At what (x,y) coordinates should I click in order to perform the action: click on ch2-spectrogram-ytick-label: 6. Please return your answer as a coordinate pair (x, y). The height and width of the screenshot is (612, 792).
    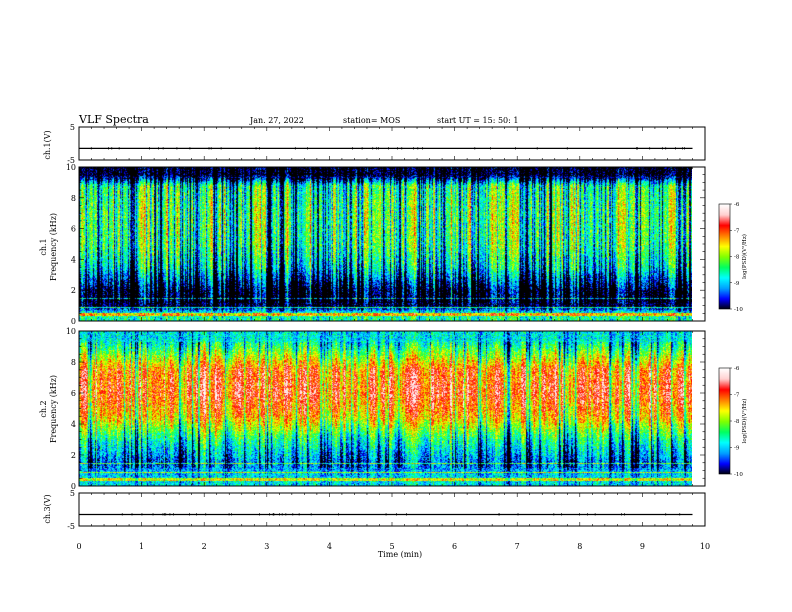
    Looking at the image, I should click on (73, 393).